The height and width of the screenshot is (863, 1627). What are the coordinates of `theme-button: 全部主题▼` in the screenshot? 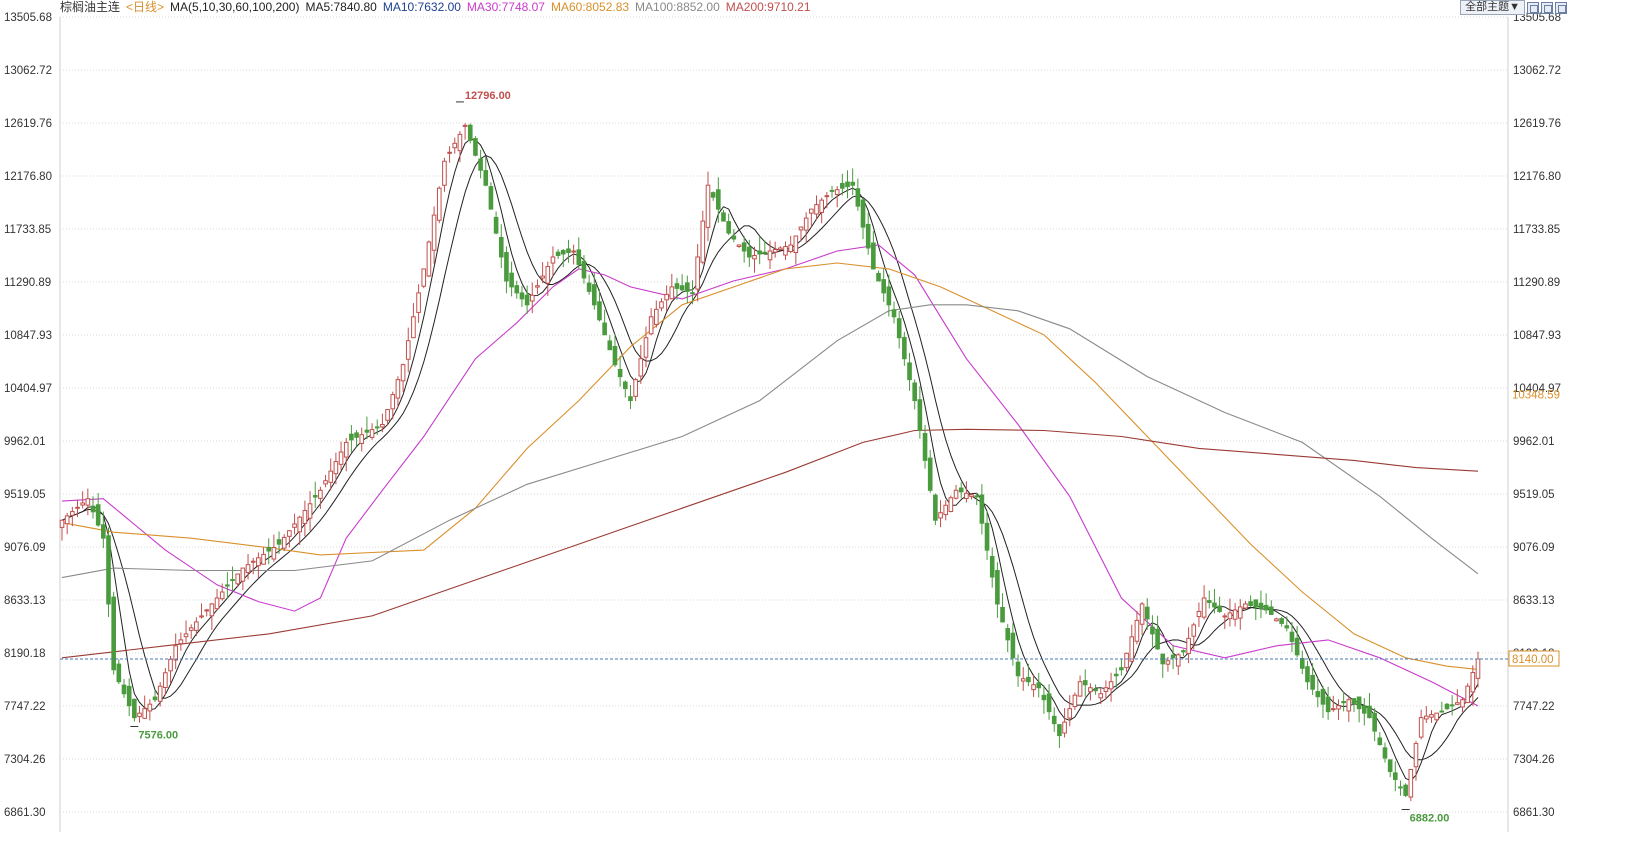 It's located at (1492, 7).